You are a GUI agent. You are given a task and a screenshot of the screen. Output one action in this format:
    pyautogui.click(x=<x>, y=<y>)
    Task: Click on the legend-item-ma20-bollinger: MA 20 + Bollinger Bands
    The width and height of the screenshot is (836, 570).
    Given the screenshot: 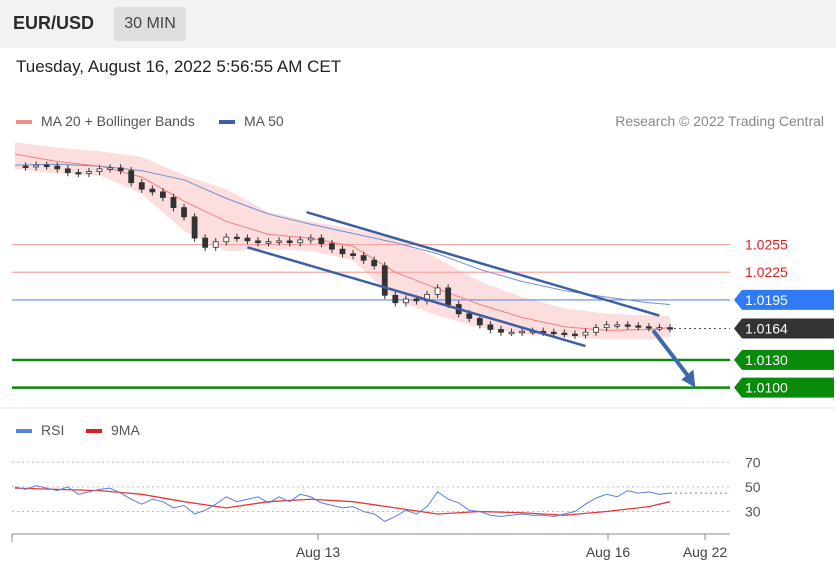 What is the action you would take?
    pyautogui.click(x=105, y=121)
    